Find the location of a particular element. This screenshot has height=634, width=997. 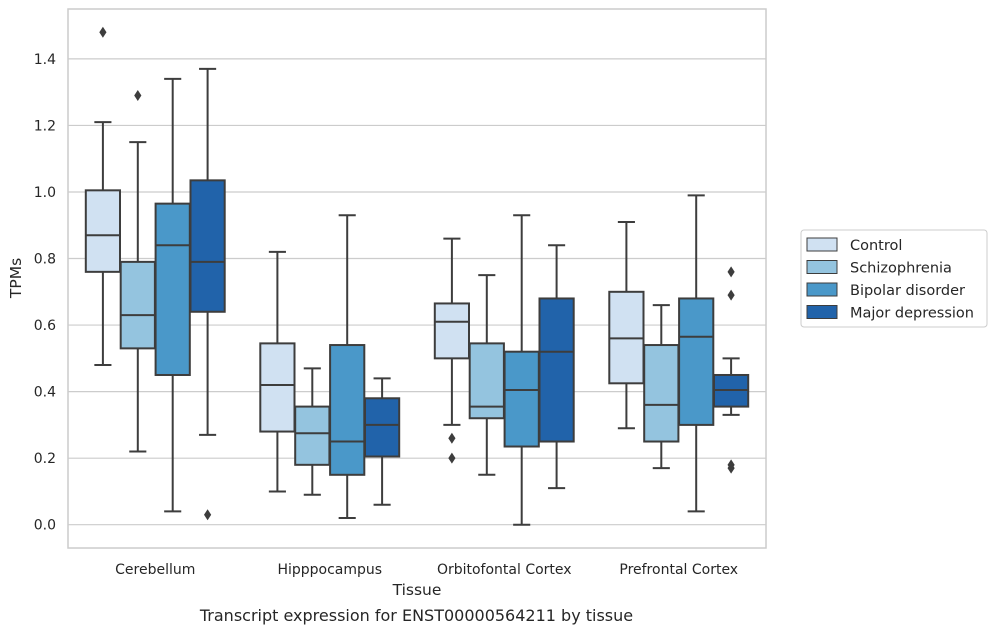

legend-frame is located at coordinates (894, 278).